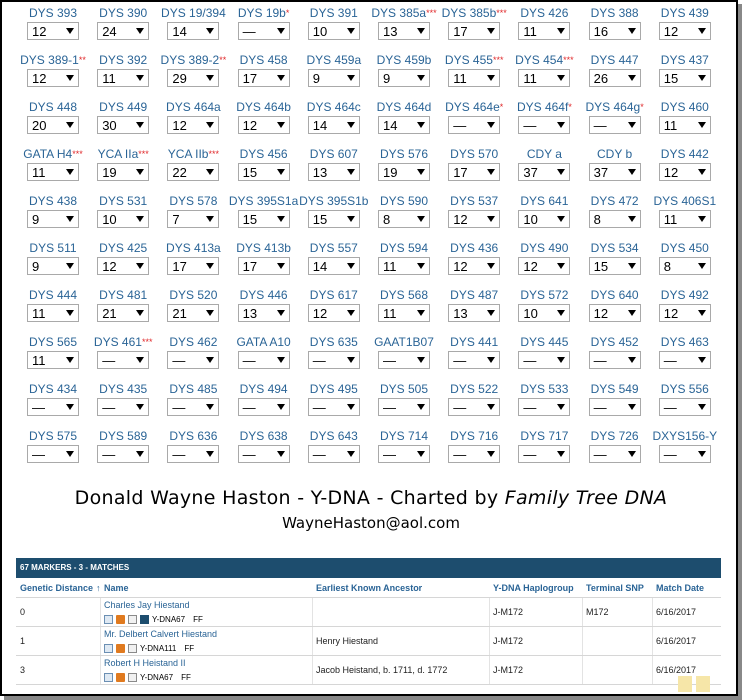  I want to click on col-terminal-snp: Terminal SNP, so click(615, 588).